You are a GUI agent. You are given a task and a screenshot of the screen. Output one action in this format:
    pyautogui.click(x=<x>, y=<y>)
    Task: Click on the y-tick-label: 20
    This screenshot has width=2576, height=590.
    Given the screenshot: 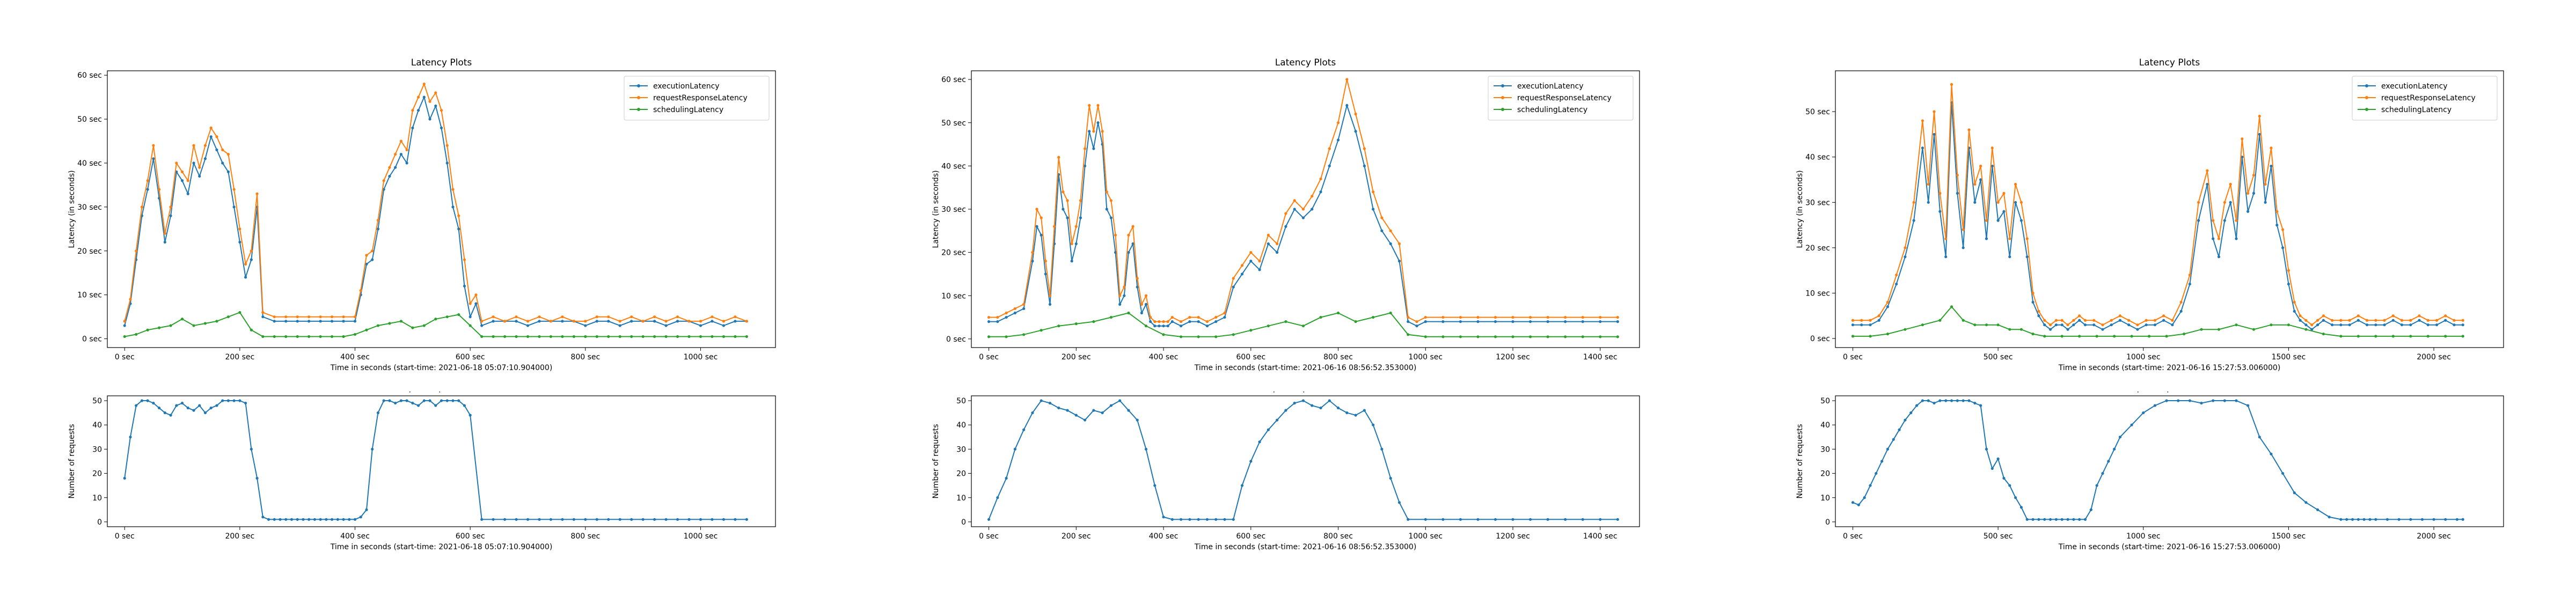 What is the action you would take?
    pyautogui.click(x=961, y=474)
    